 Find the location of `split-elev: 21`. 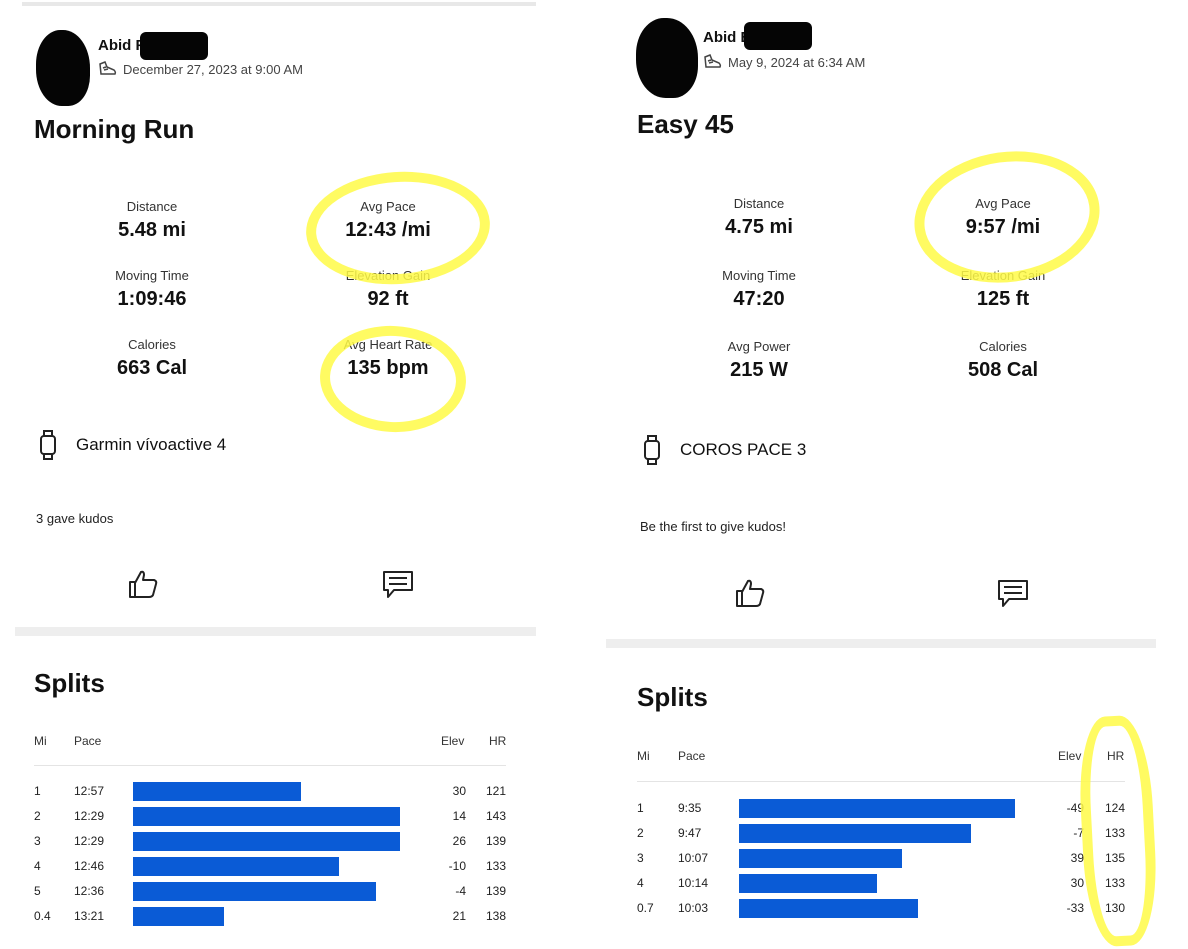

split-elev: 21 is located at coordinates (459, 916).